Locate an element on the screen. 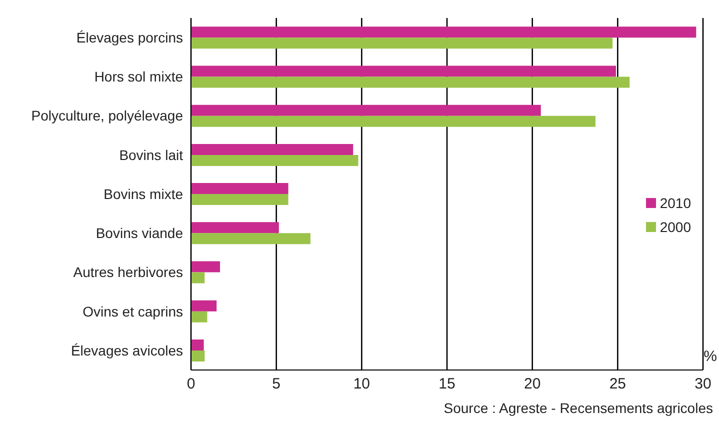 Image resolution: width=719 pixels, height=421 pixels. y-tick-label: Ovins et caprins is located at coordinates (132, 311).